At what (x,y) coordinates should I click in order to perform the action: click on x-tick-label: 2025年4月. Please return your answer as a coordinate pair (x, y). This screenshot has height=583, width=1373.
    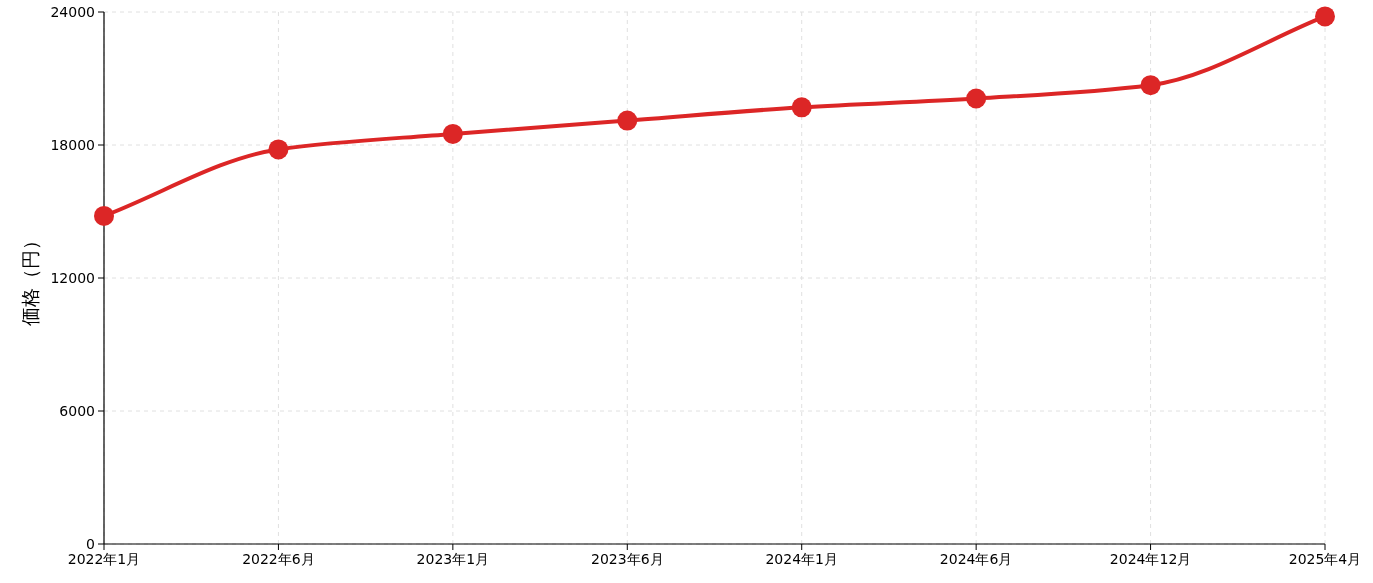
    Looking at the image, I should click on (1325, 559).